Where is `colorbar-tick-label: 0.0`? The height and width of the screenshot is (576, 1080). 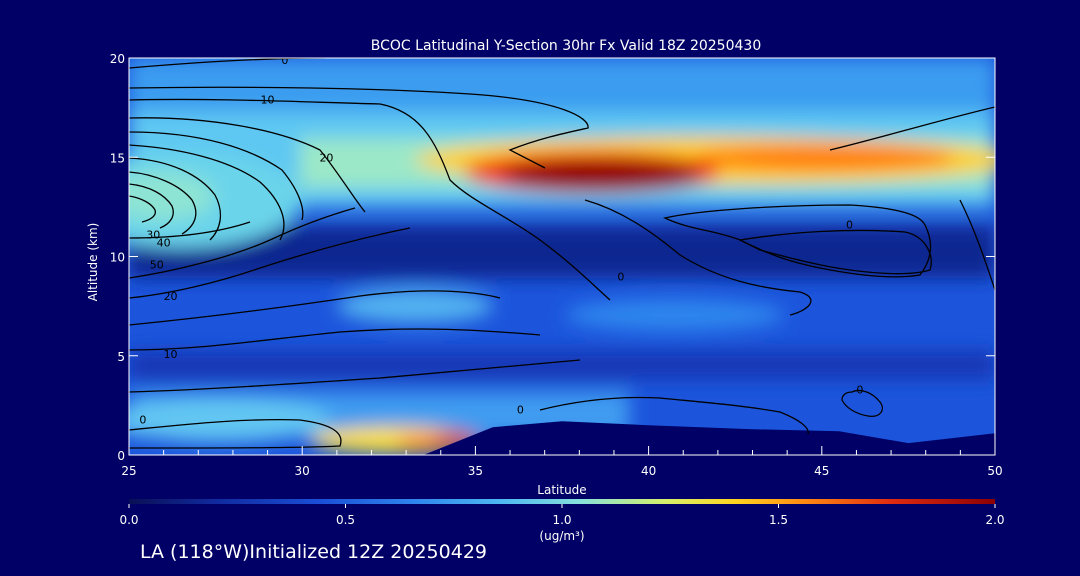 colorbar-tick-label: 0.0 is located at coordinates (128, 520).